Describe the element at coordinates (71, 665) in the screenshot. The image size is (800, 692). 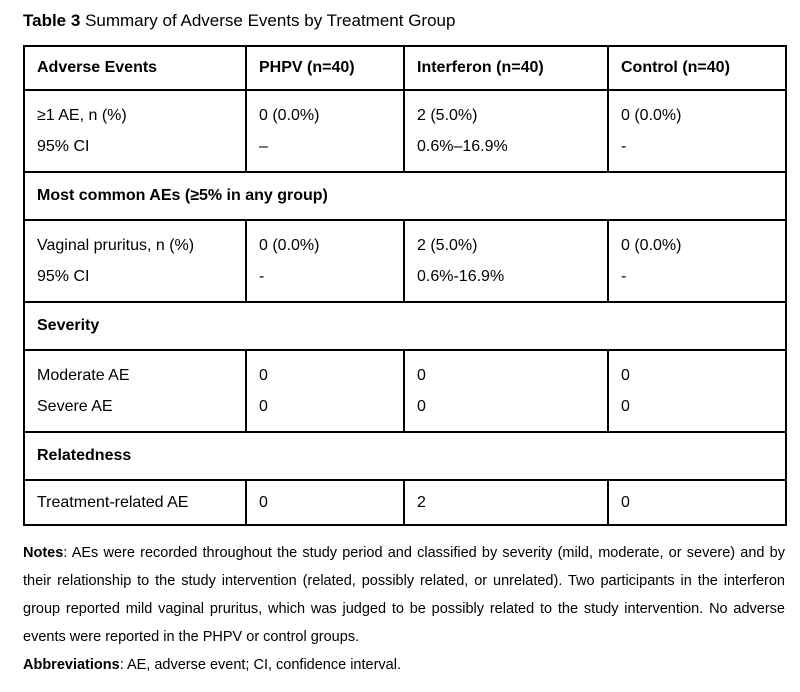
I see `abbreviations-label: Abbreviations` at that location.